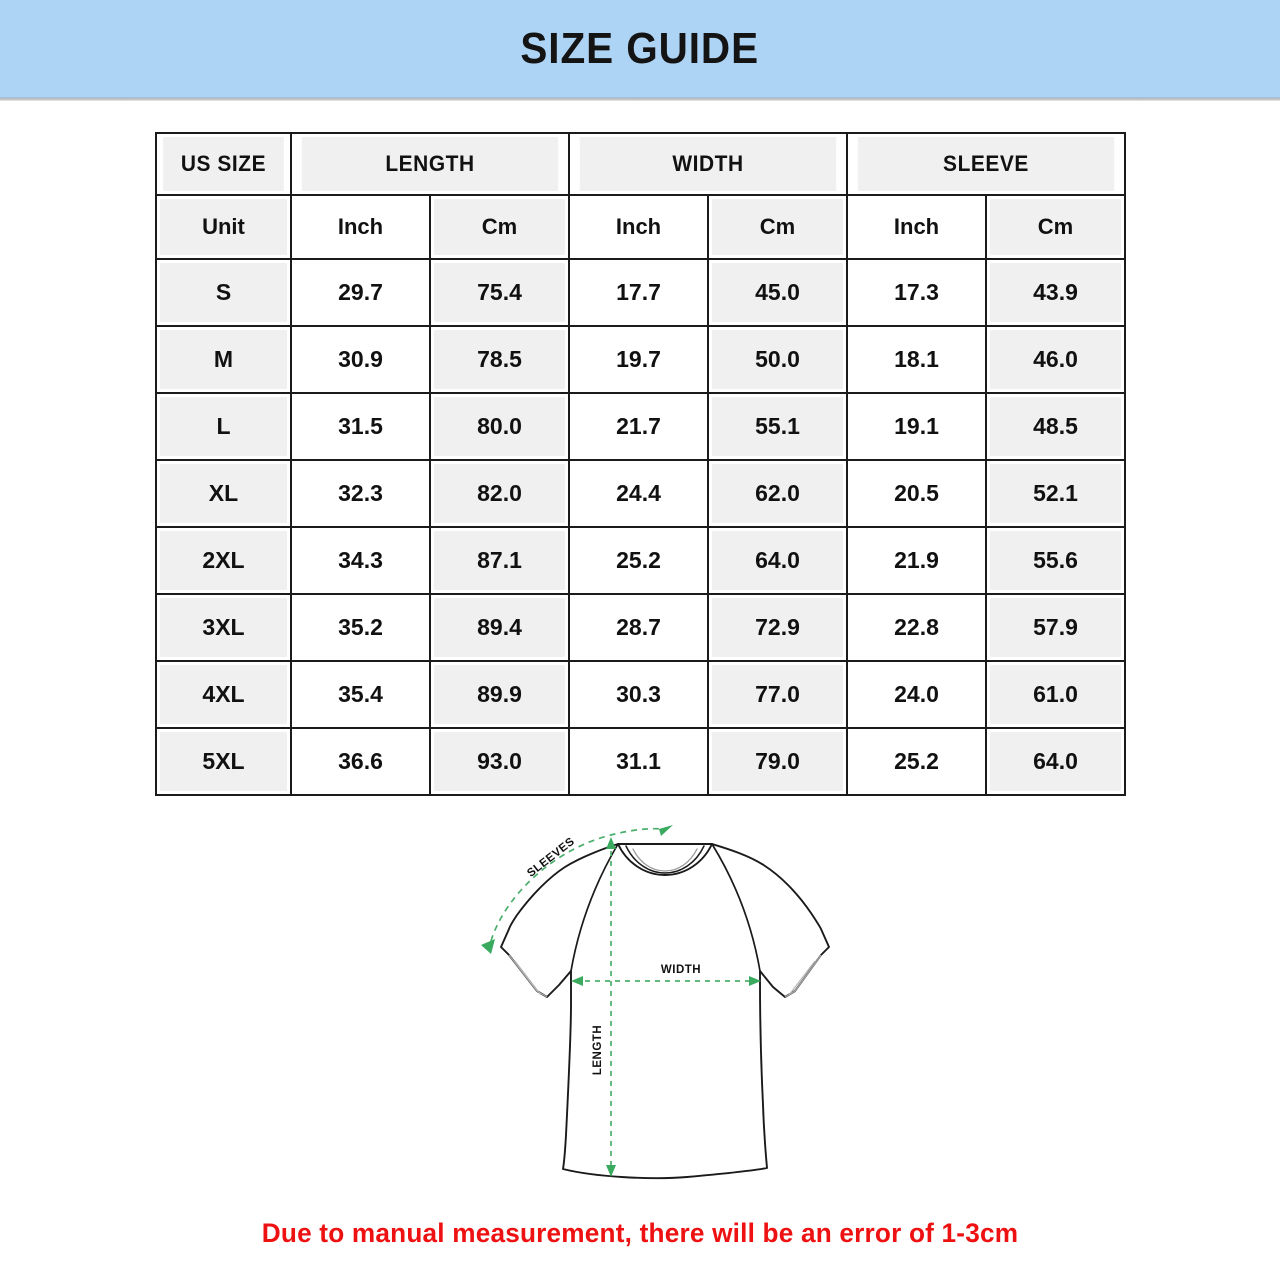 The height and width of the screenshot is (1280, 1280). What do you see at coordinates (802, 978) in the screenshot?
I see `tshirt-right-sleeve-hem-inner` at bounding box center [802, 978].